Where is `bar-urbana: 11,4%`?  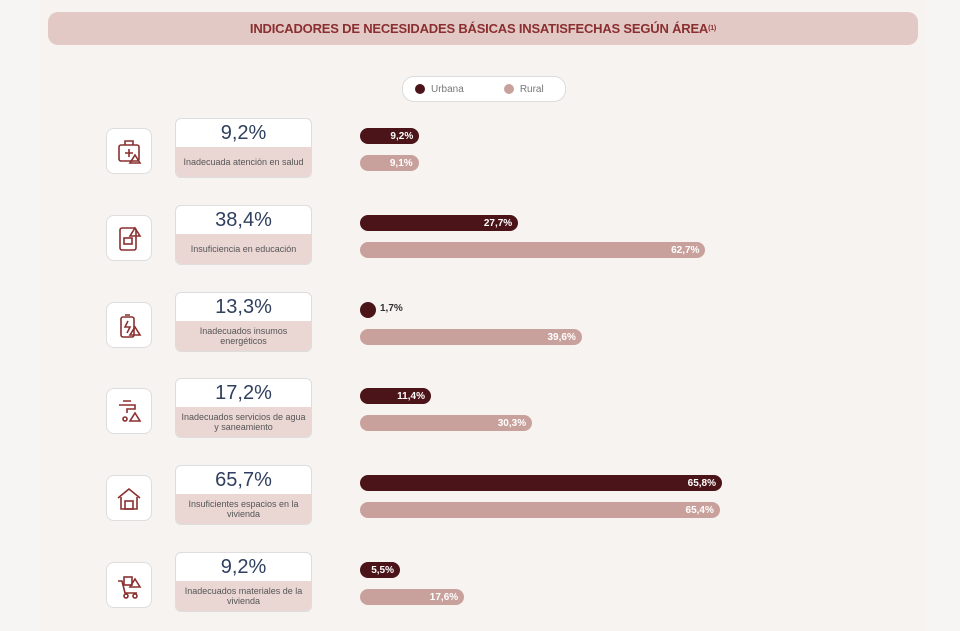 bar-urbana: 11,4% is located at coordinates (395, 396).